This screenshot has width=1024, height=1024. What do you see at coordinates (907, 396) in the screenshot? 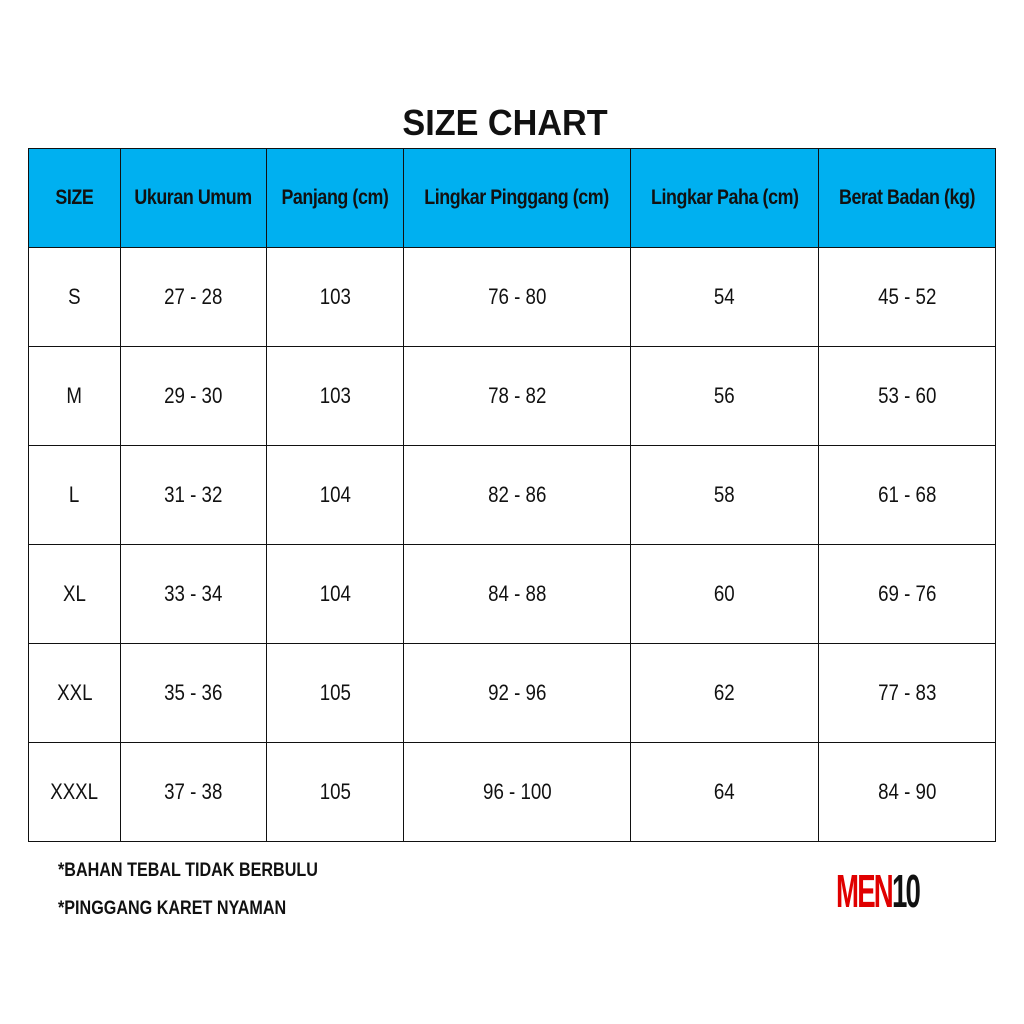
I see `table-cell: 53 - 60` at bounding box center [907, 396].